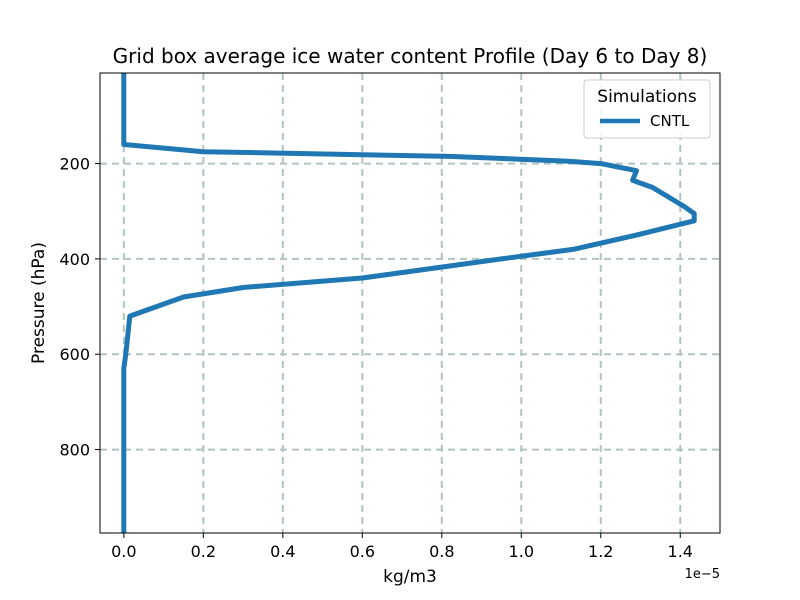  What do you see at coordinates (600, 551) in the screenshot?
I see `x-tick-label: 1.2` at bounding box center [600, 551].